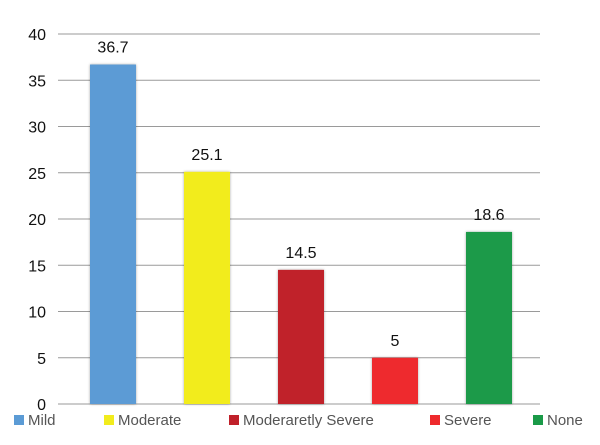 This screenshot has width=600, height=445. Describe the element at coordinates (113, 234) in the screenshot. I see `bar-mild` at that location.